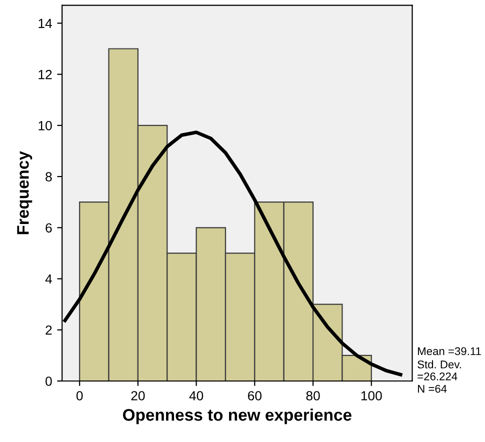 This screenshot has height=442, width=485. I want to click on x-tick-label: 100, so click(371, 395).